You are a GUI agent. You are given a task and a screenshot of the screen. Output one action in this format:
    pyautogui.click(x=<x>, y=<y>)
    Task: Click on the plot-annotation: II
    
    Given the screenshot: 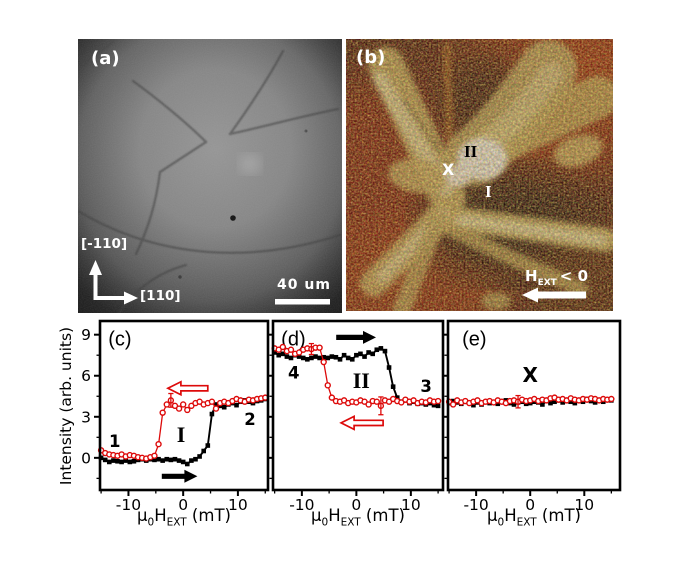 What is the action you would take?
    pyautogui.click(x=361, y=380)
    